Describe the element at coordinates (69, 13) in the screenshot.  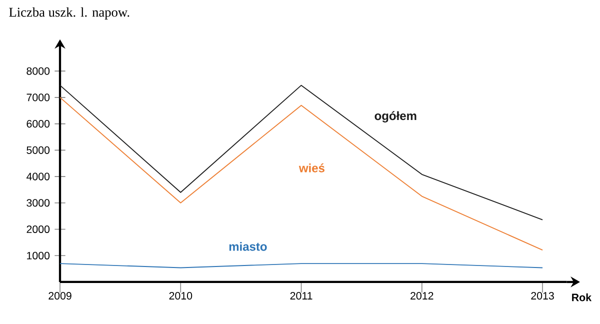
I see `y-axis-title: Liczba uszk. l. napow.` at that location.